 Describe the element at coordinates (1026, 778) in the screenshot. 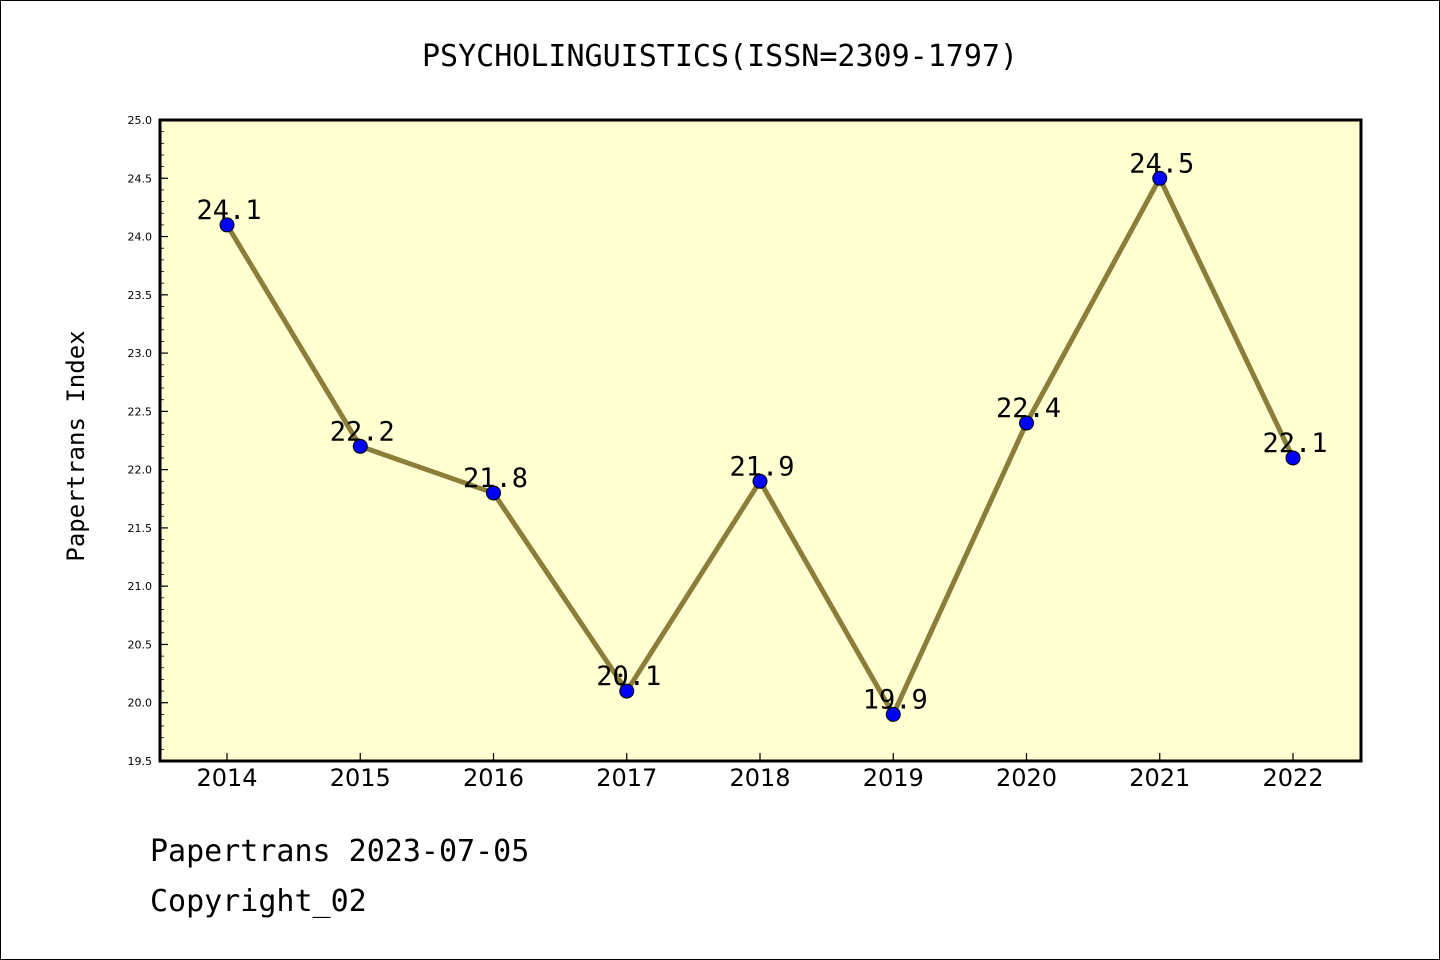

I see `x-tick-label: 2020` at that location.